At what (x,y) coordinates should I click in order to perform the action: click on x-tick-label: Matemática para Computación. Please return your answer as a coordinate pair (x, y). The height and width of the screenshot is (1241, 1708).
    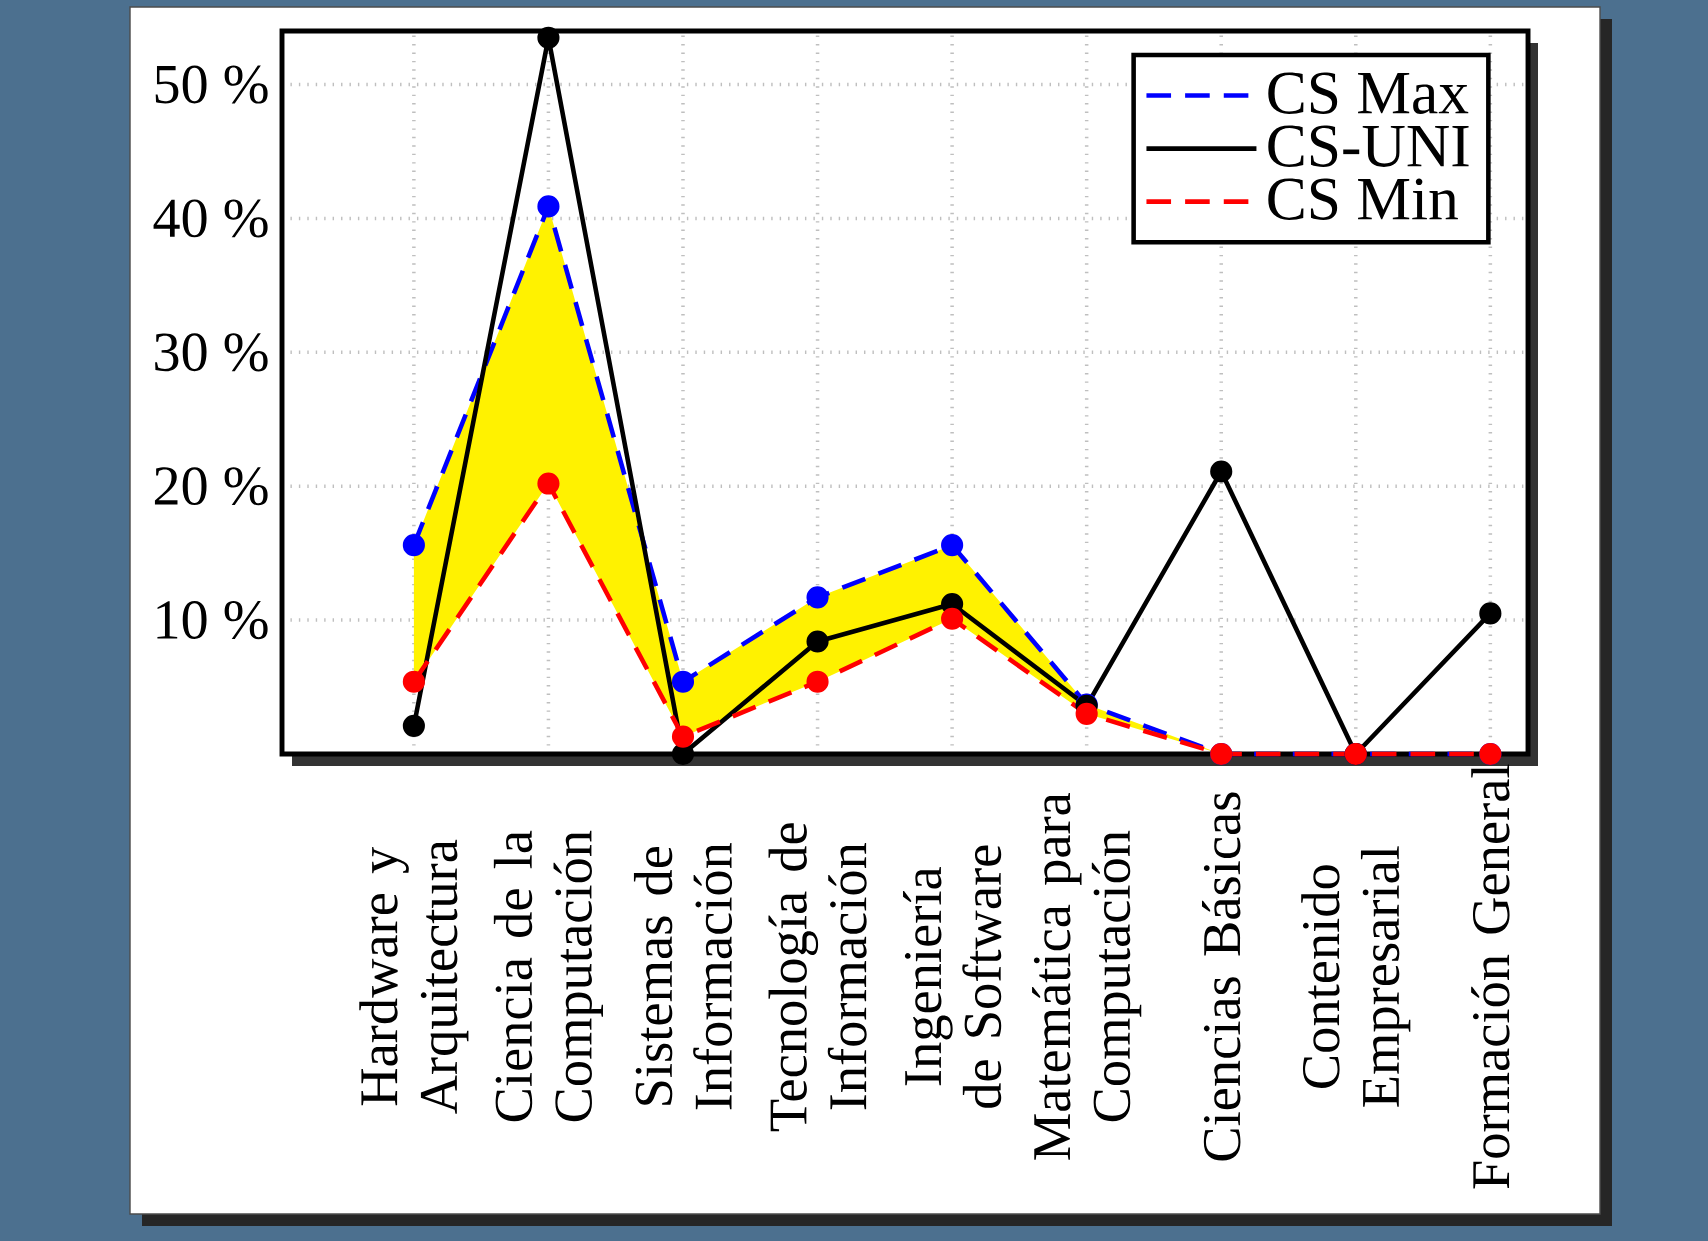
    Looking at the image, I should click on (1087, 976).